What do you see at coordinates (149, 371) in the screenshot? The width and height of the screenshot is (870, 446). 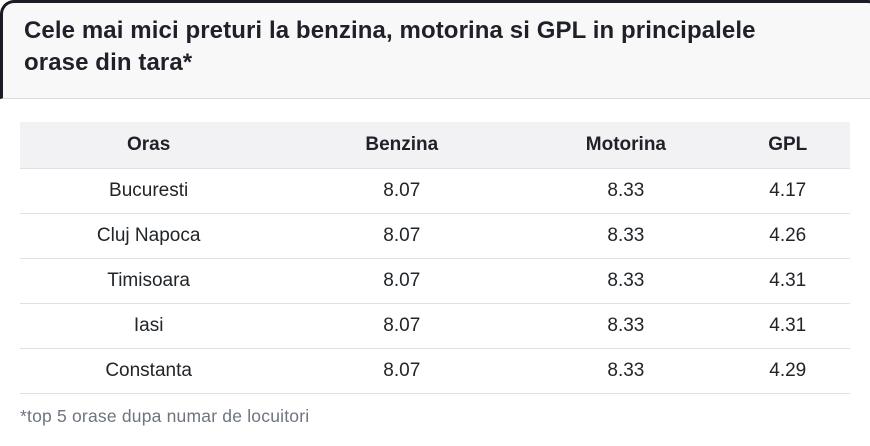 I see `cell-oras: Constanta` at bounding box center [149, 371].